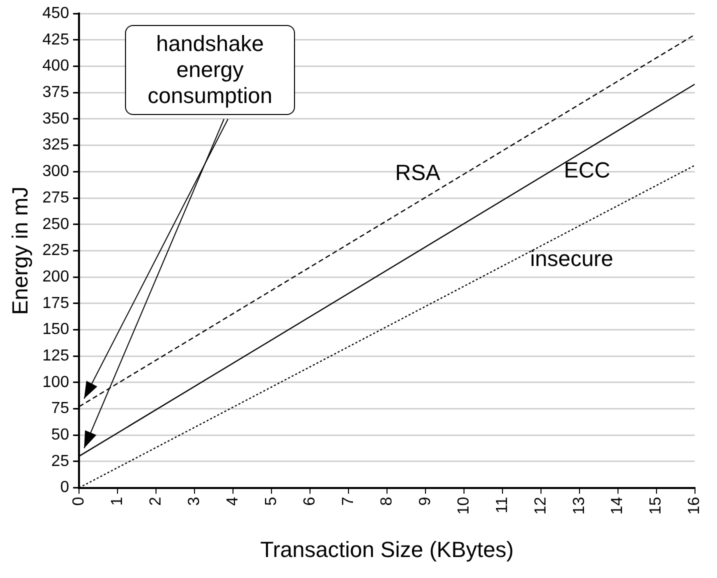 The width and height of the screenshot is (717, 578). What do you see at coordinates (56, 39) in the screenshot?
I see `y-tick-label: 425` at bounding box center [56, 39].